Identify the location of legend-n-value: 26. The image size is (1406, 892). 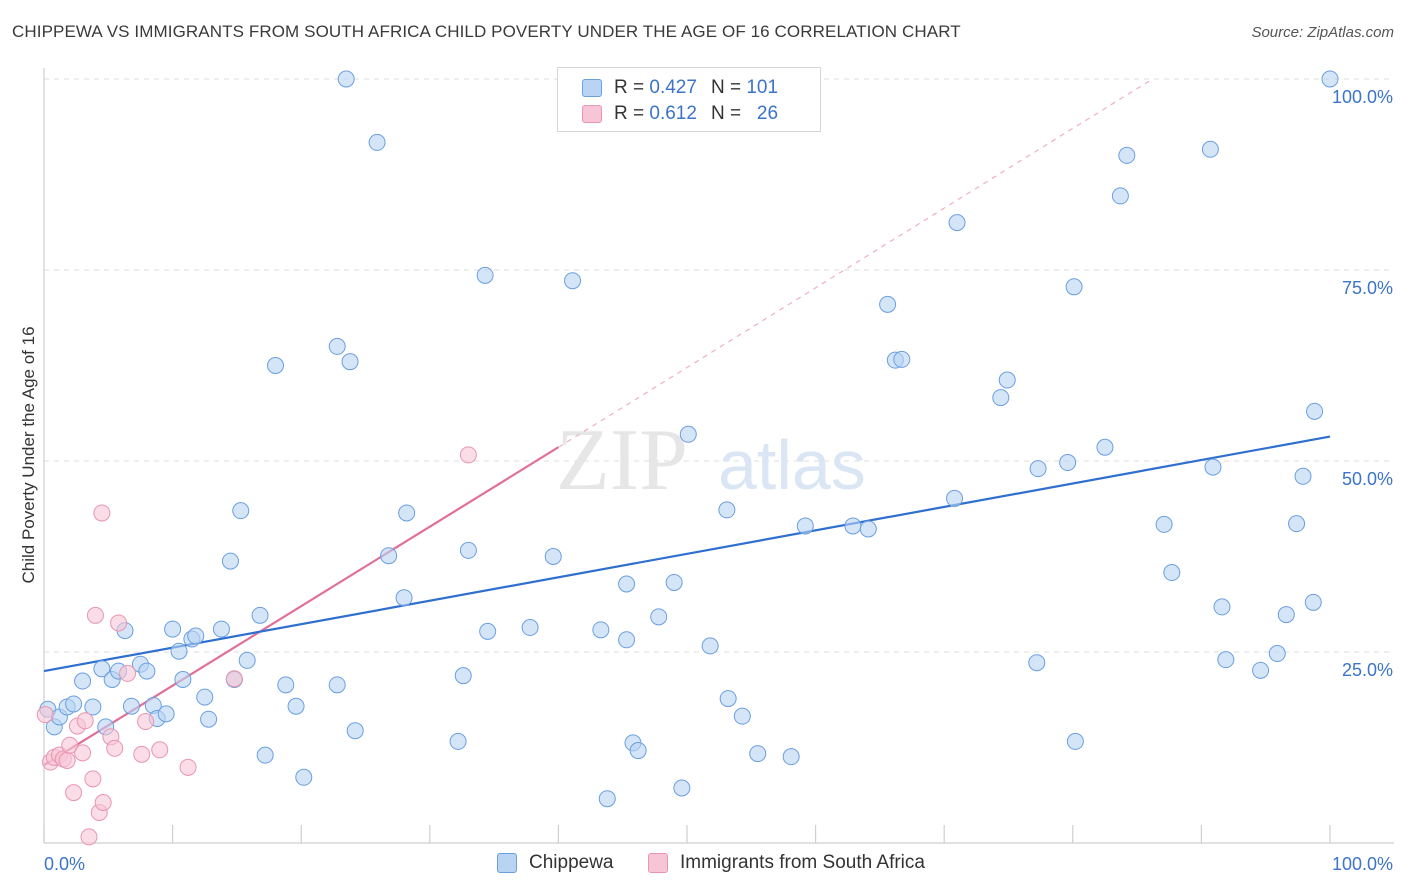
(767, 113).